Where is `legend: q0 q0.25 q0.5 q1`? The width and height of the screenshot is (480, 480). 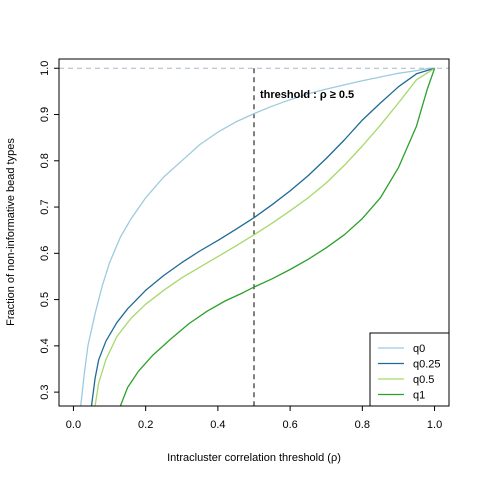 legend: q0 q0.25 q0.5 q1 is located at coordinates (409, 369).